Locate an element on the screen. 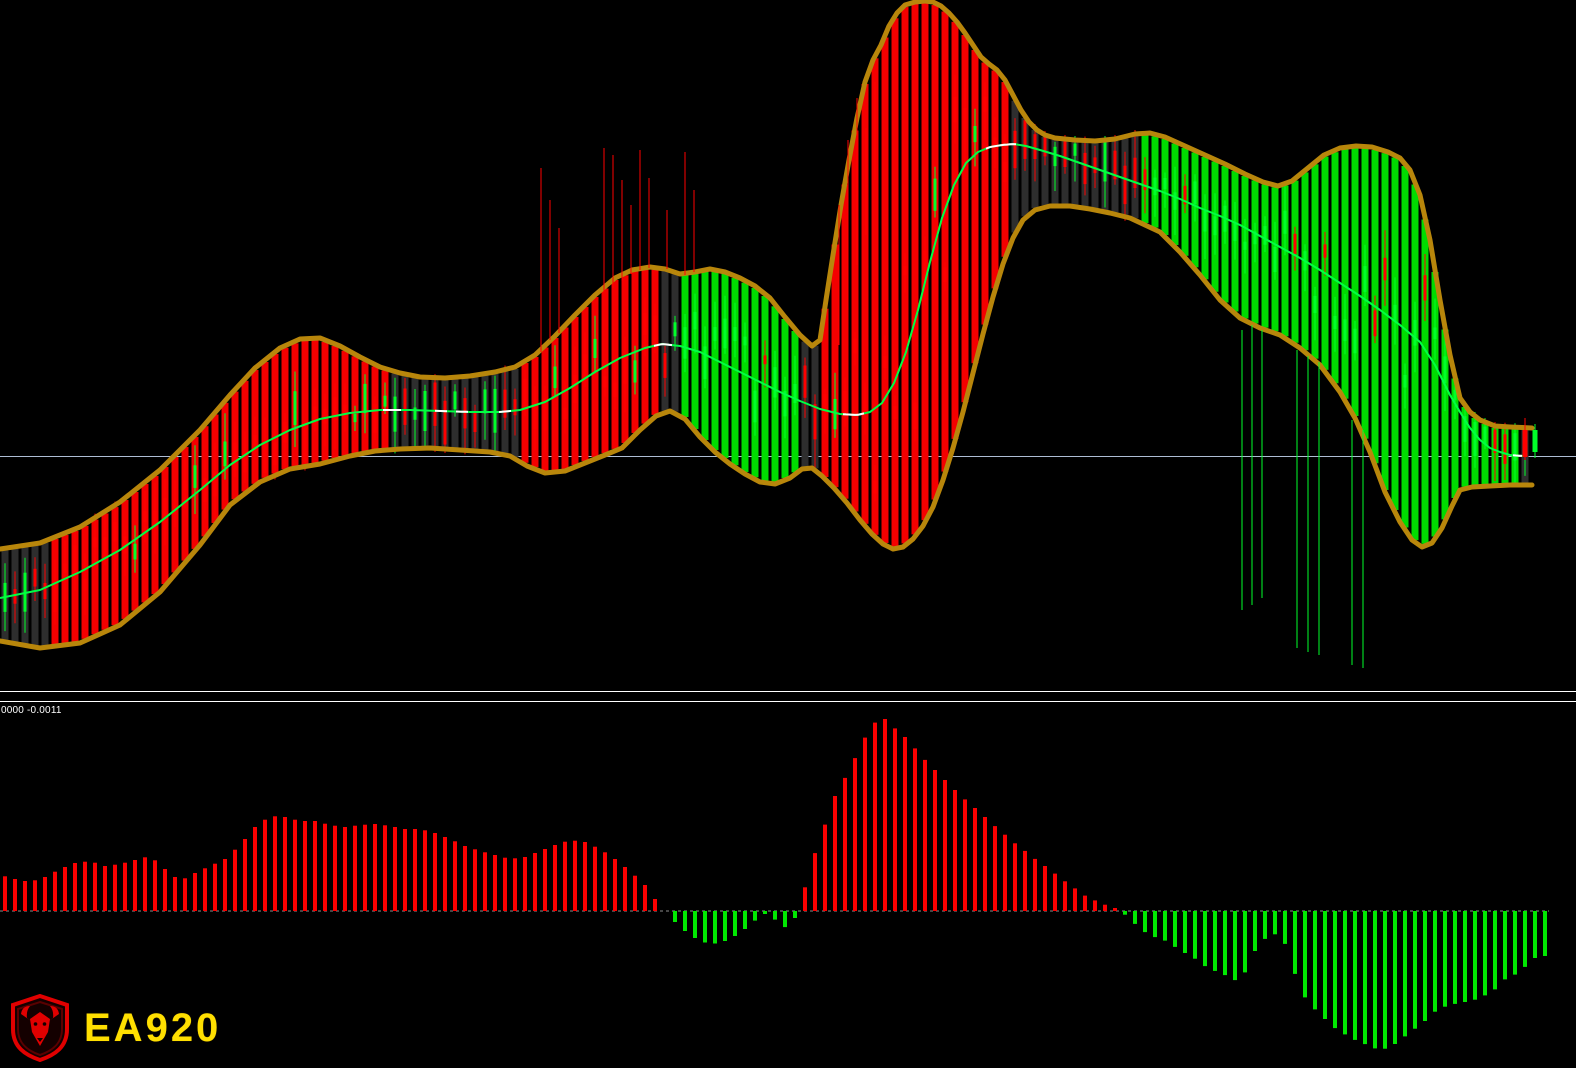 This screenshot has width=1576, height=1068. brand-logo: EA920 is located at coordinates (114, 1028).